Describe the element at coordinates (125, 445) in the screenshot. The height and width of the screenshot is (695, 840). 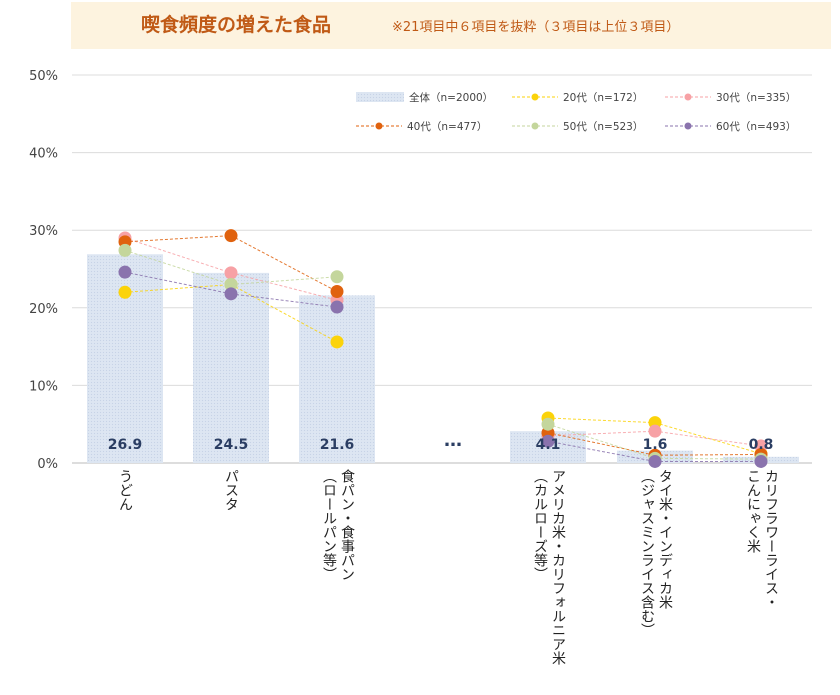
I see `bar-value-label: 26.9` at that location.